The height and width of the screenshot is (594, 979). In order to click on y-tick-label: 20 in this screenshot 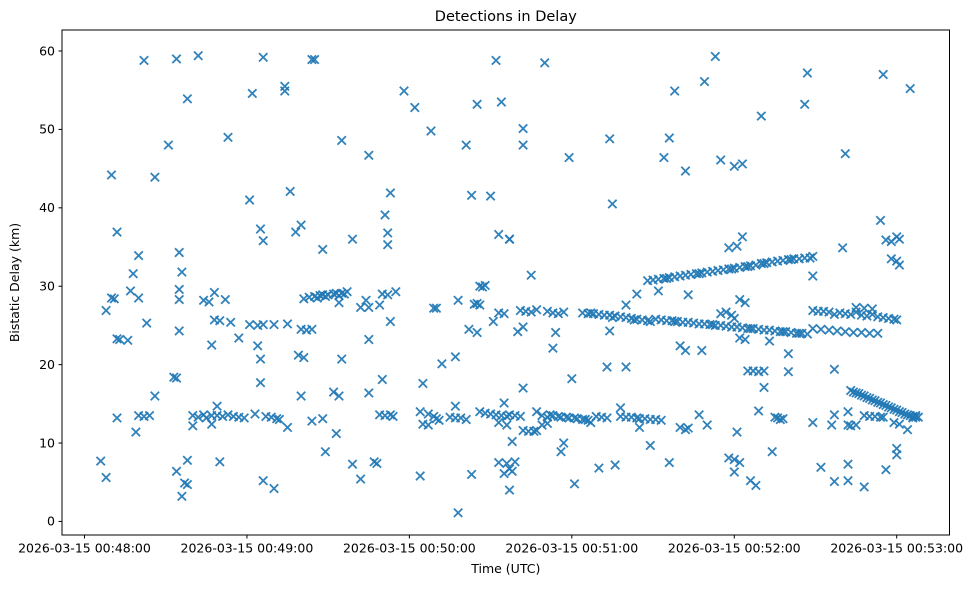, I will do `click(47, 364)`.